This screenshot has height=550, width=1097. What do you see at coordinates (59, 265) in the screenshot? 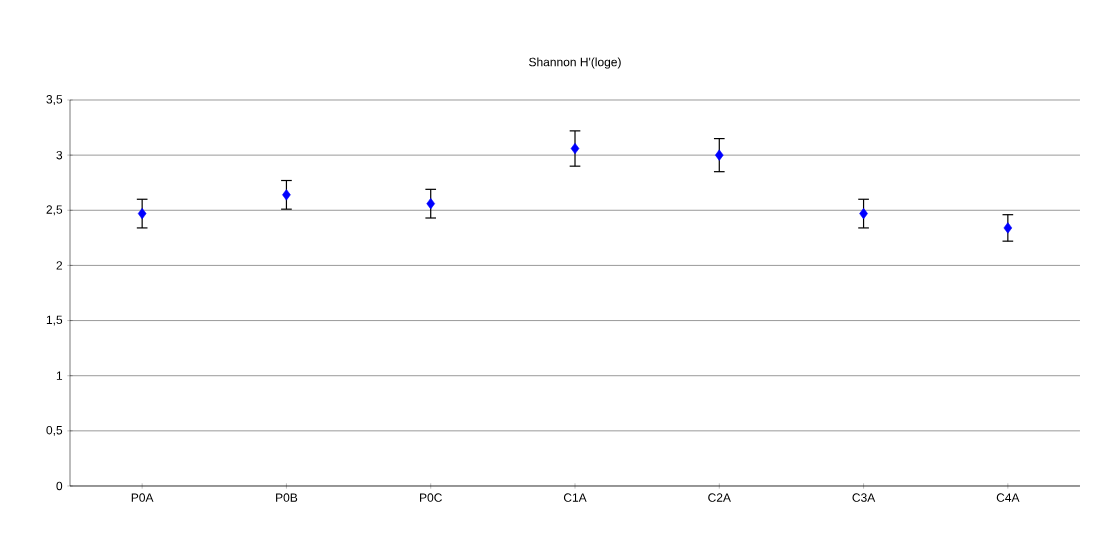
I see `y-tick-label: 2` at bounding box center [59, 265].